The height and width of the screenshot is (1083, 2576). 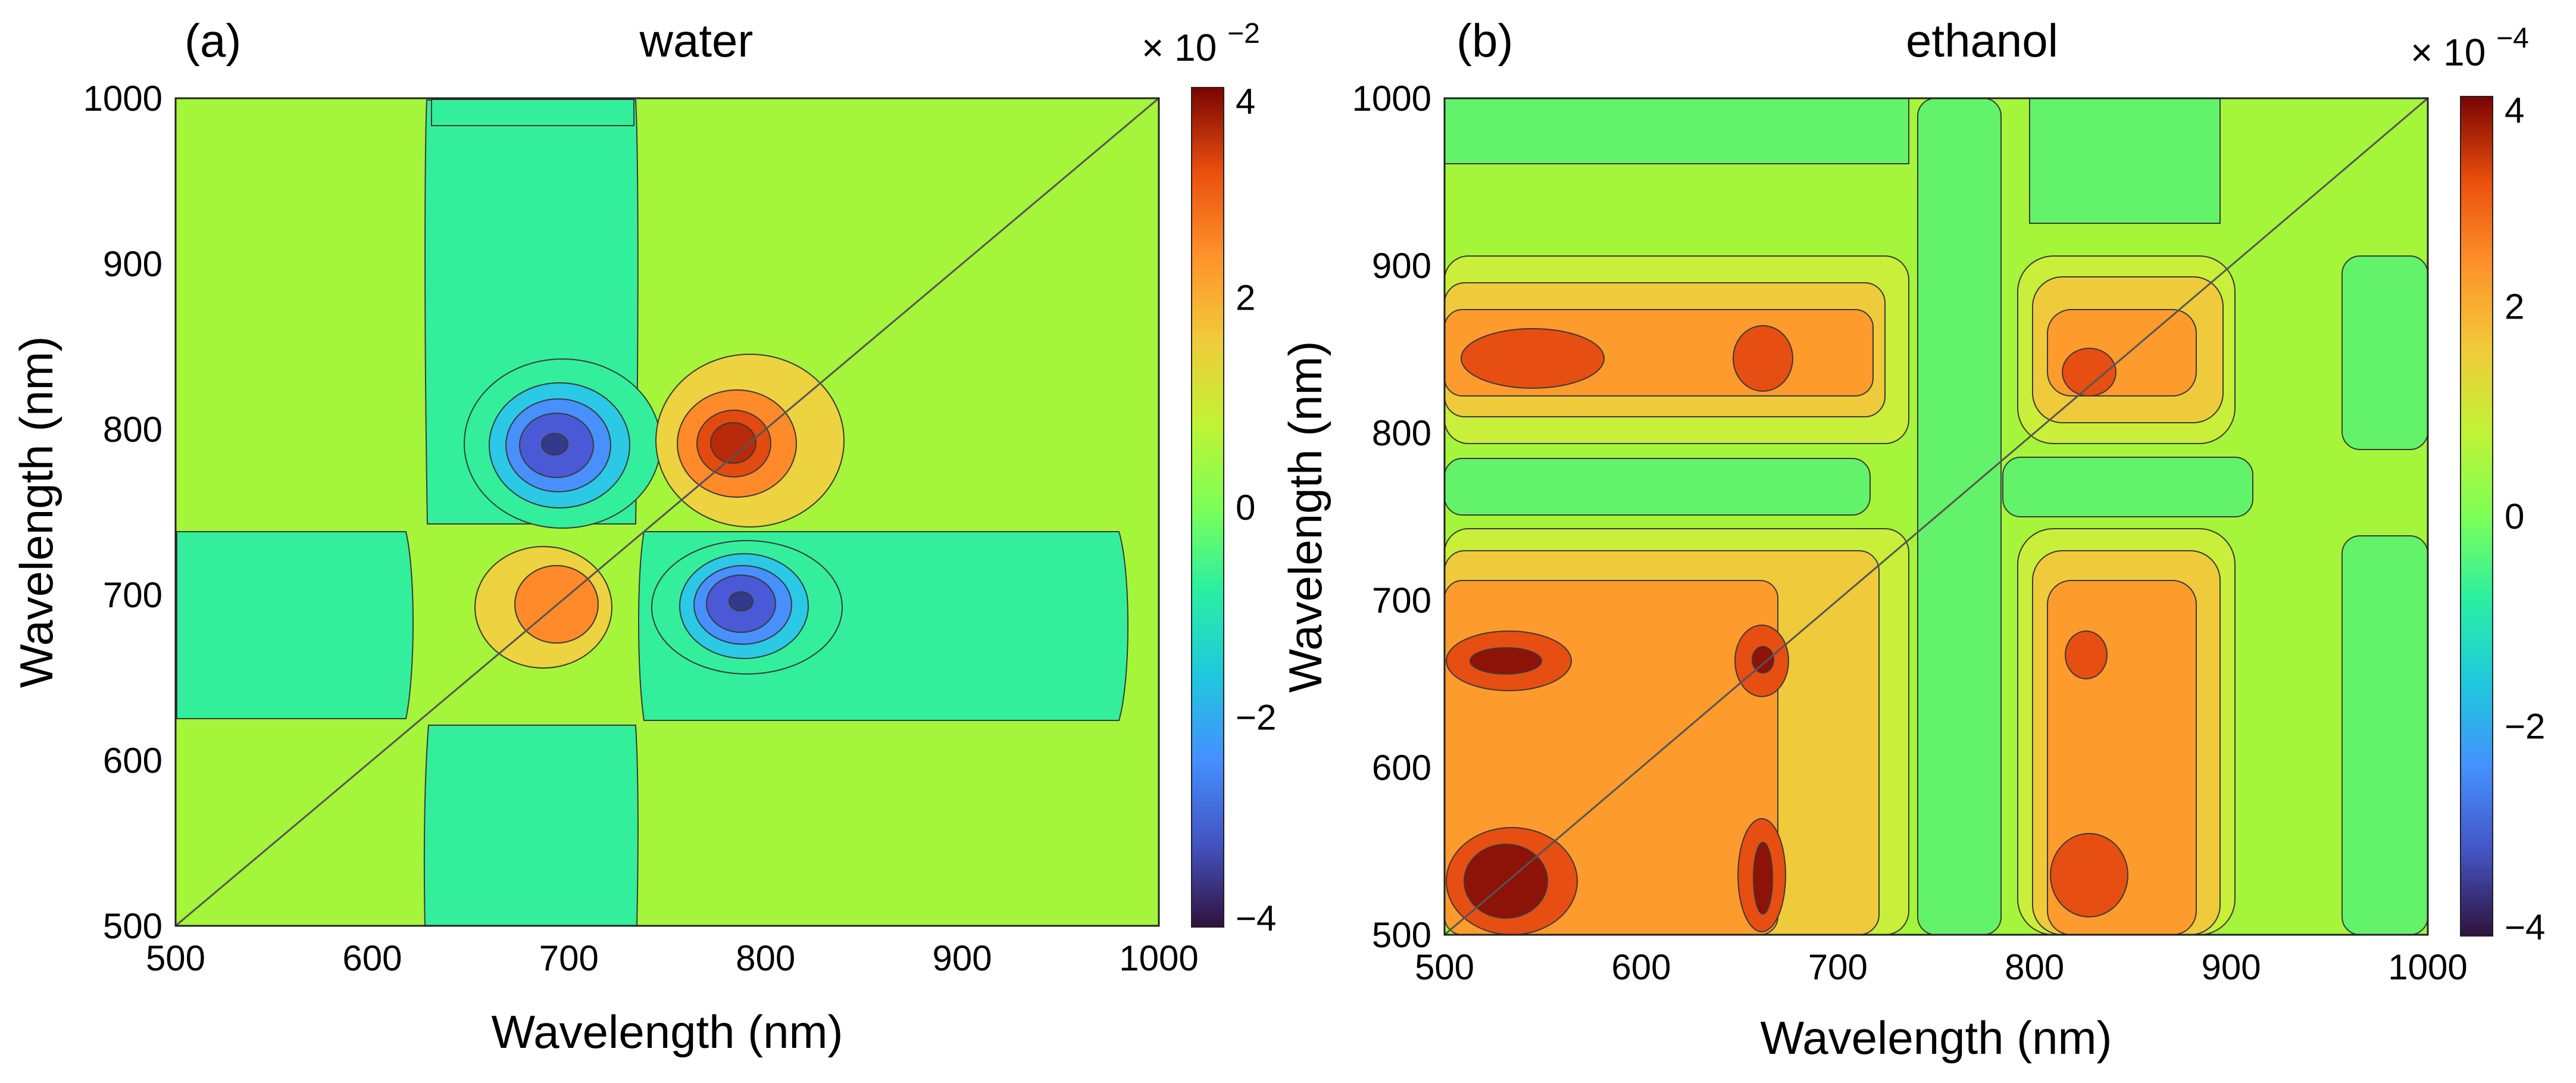 What do you see at coordinates (122, 98) in the screenshot?
I see `panel-a-y-tick-5: 1000` at bounding box center [122, 98].